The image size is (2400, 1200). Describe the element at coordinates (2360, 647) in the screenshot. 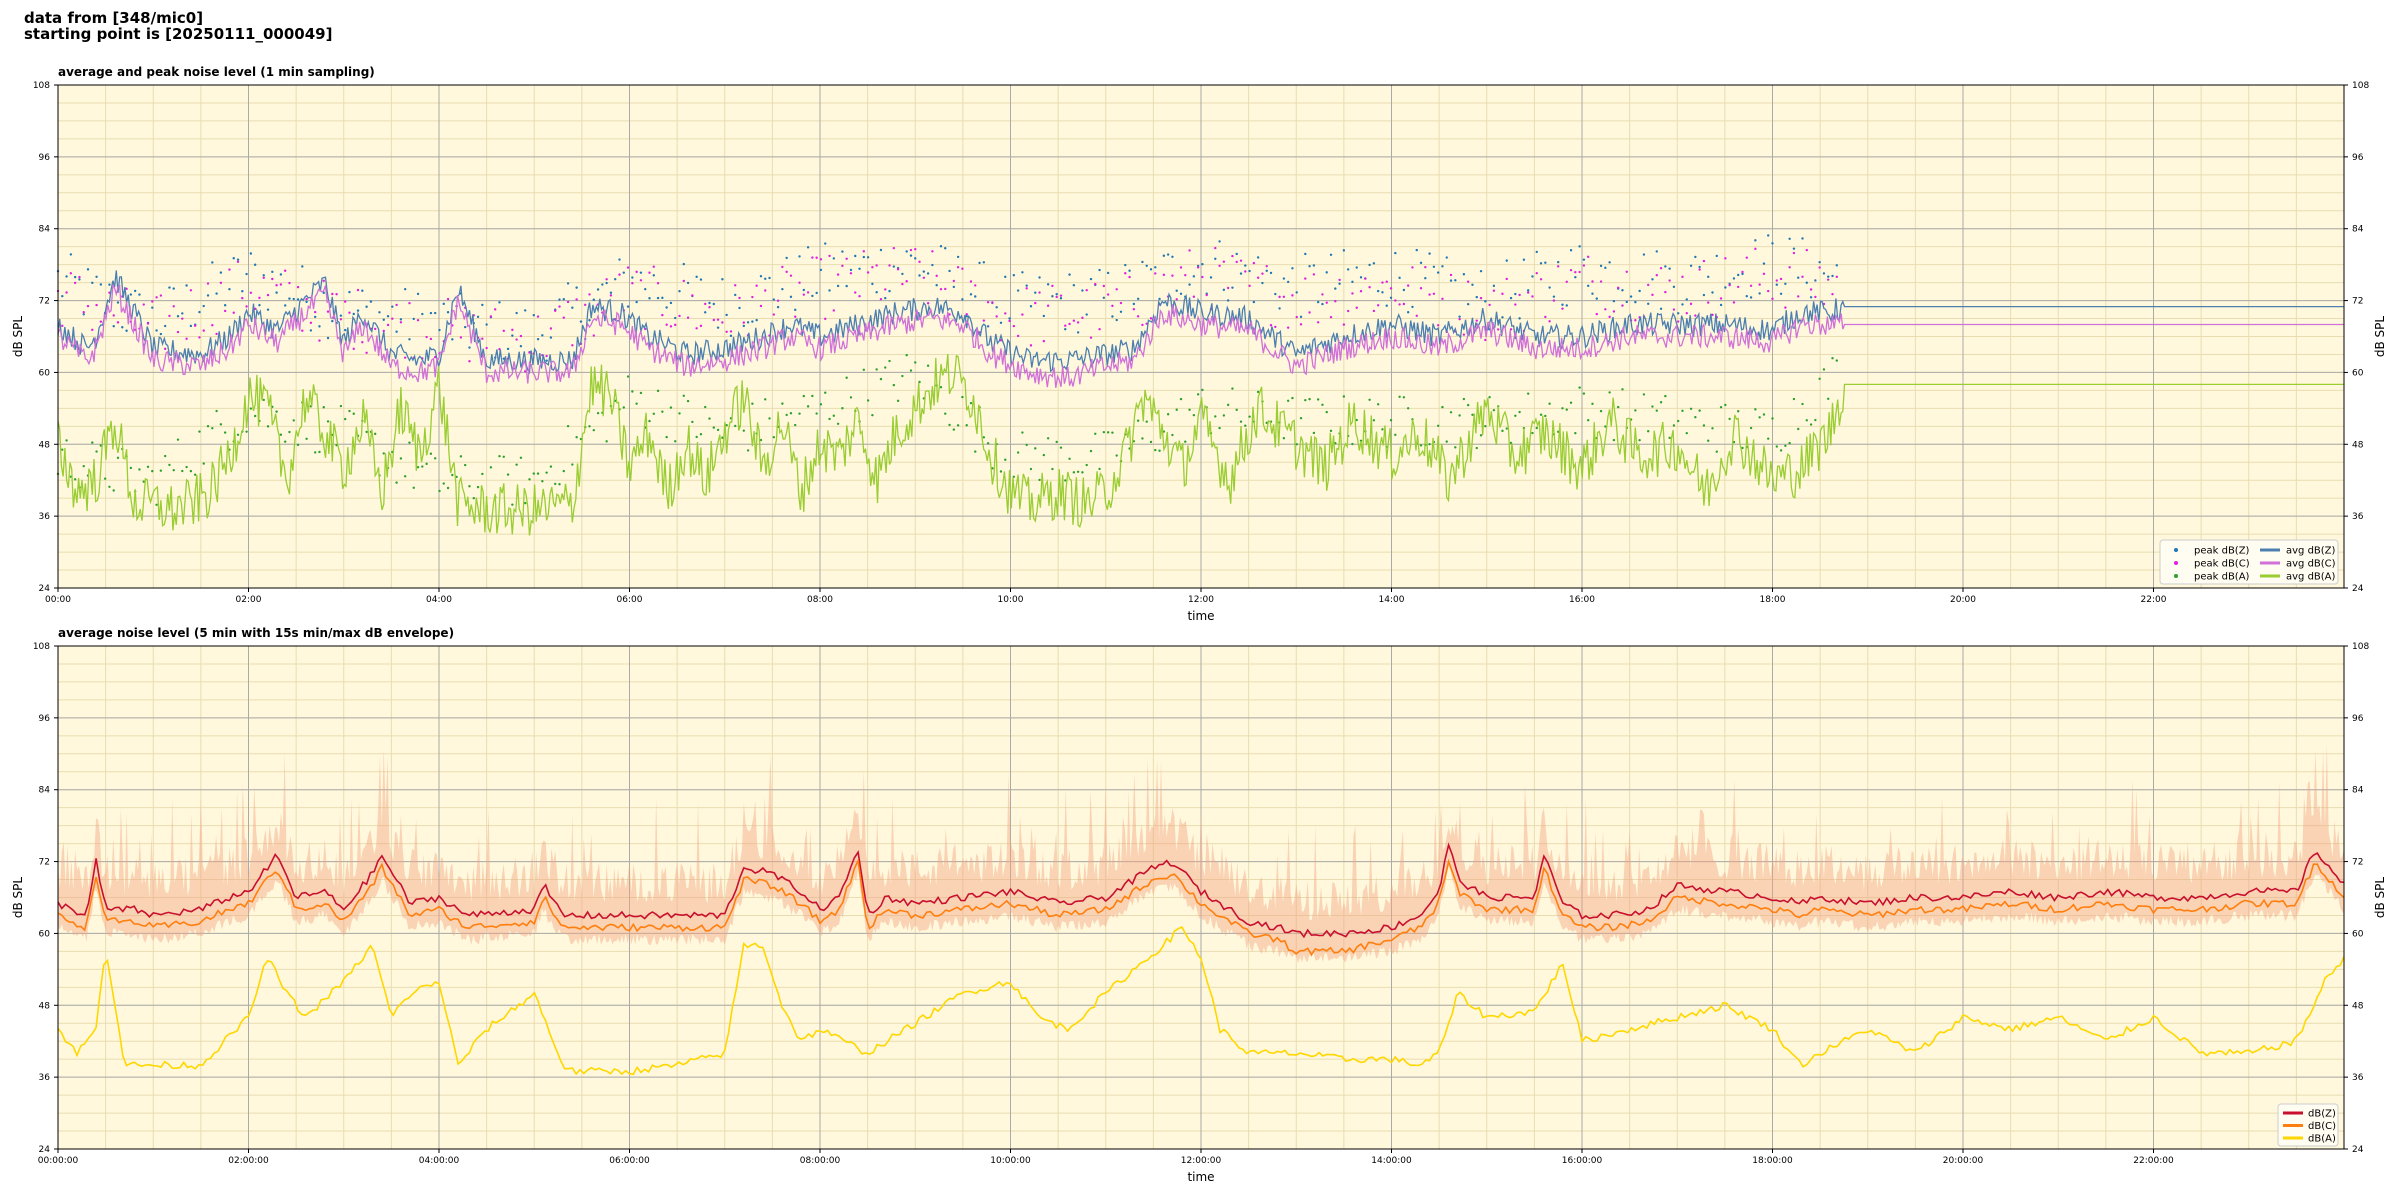

I see `y-tick-label-right: 108` at that location.